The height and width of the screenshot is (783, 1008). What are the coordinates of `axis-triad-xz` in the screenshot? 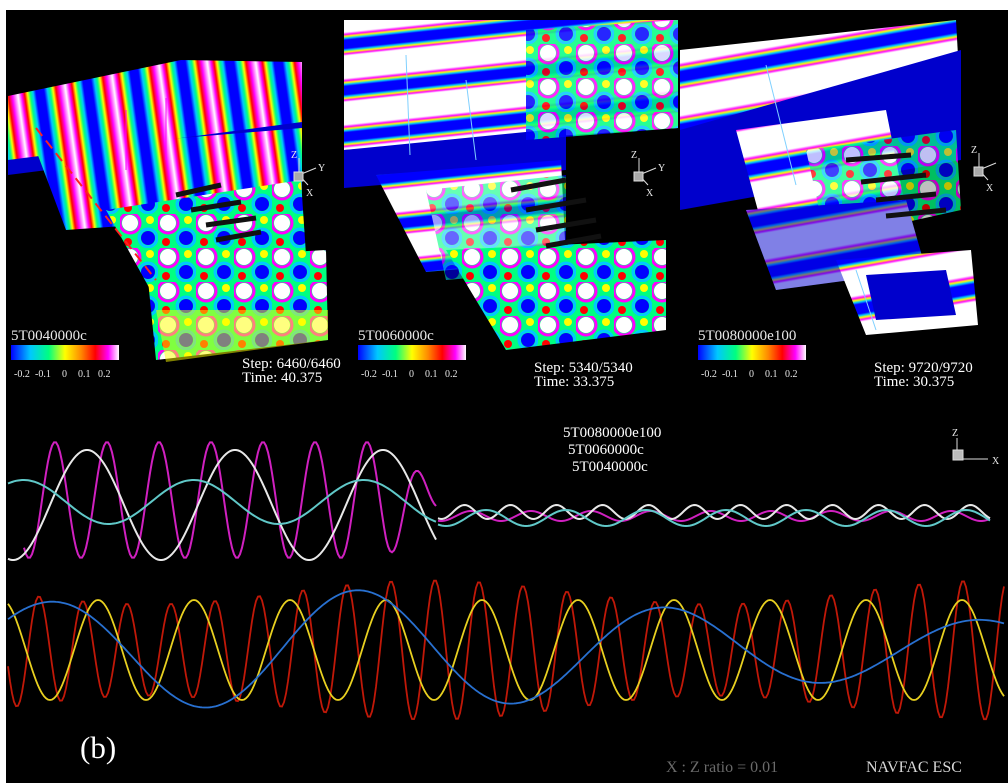 It's located at (970, 449).